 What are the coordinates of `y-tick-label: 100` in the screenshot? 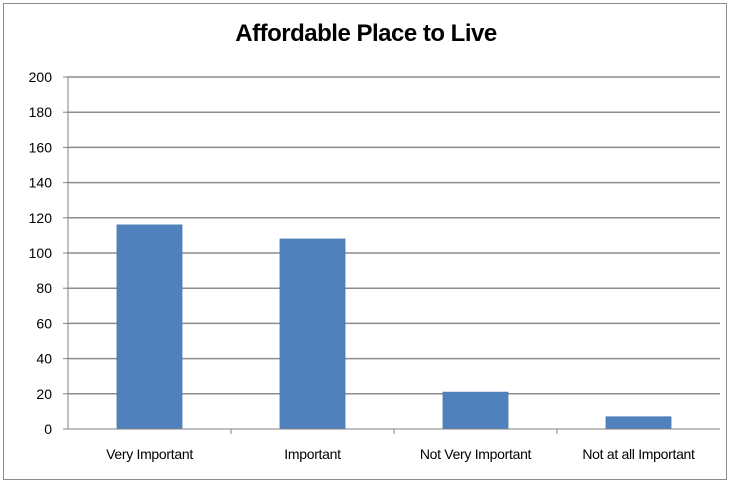 It's located at (41, 253).